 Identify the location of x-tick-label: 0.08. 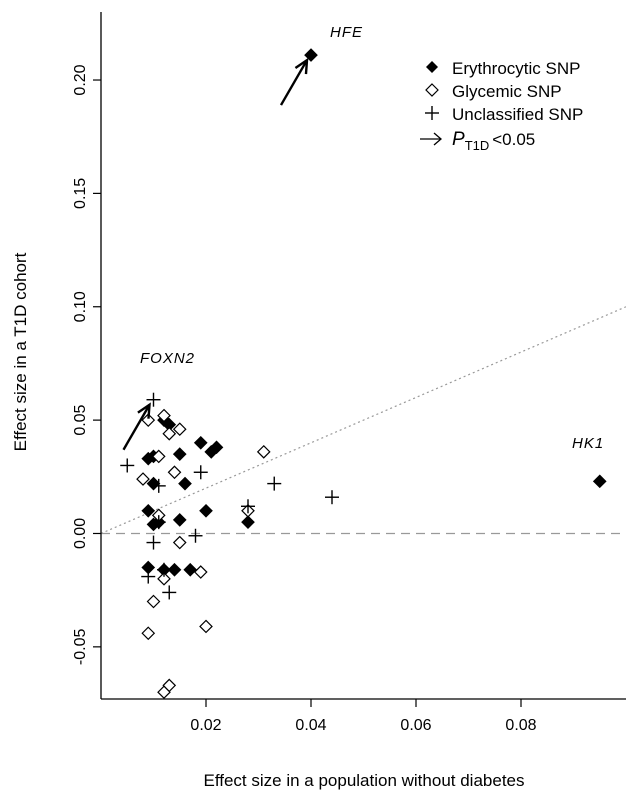
(520, 725).